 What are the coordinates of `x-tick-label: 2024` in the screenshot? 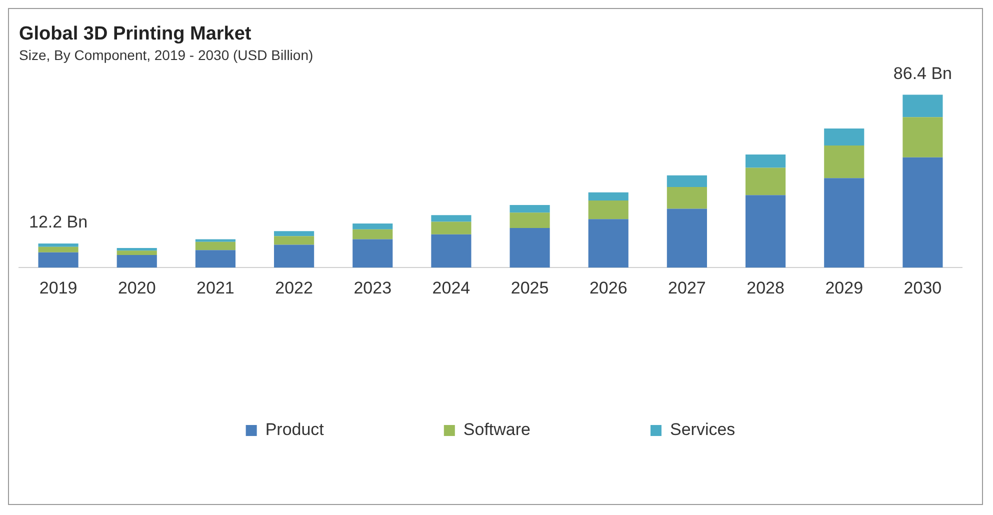 It's located at (451, 288).